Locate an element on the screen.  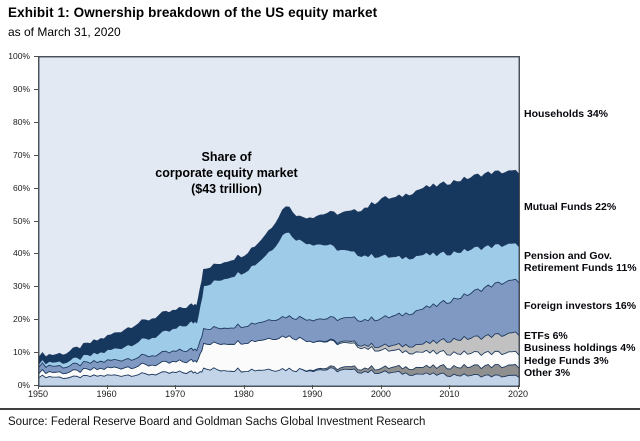
y-tick-label: 60% is located at coordinates (21, 187).